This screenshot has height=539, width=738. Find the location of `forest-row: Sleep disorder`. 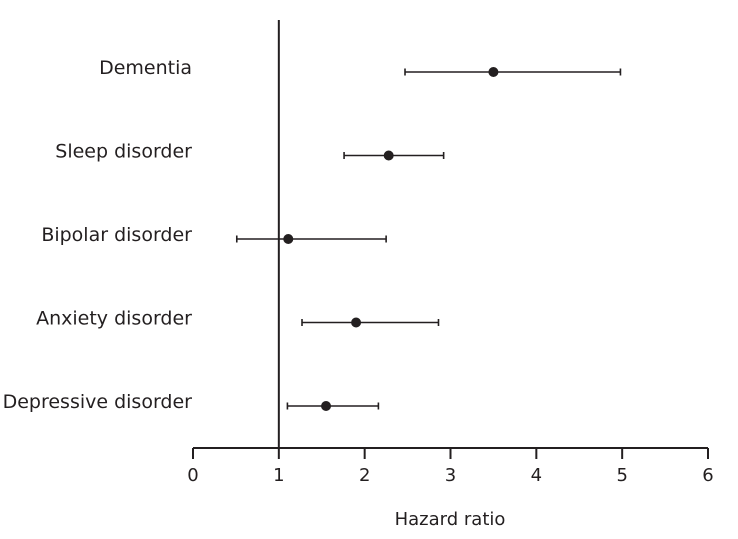

forest-row: Sleep disorder is located at coordinates (250, 152).